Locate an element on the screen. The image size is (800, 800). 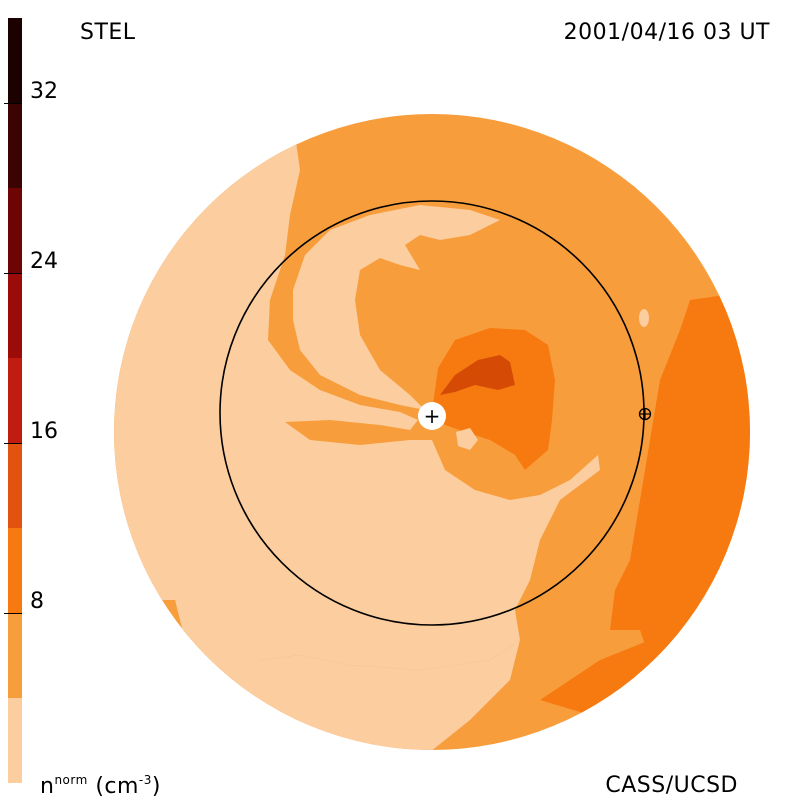
units-close: ) is located at coordinates (156, 786).